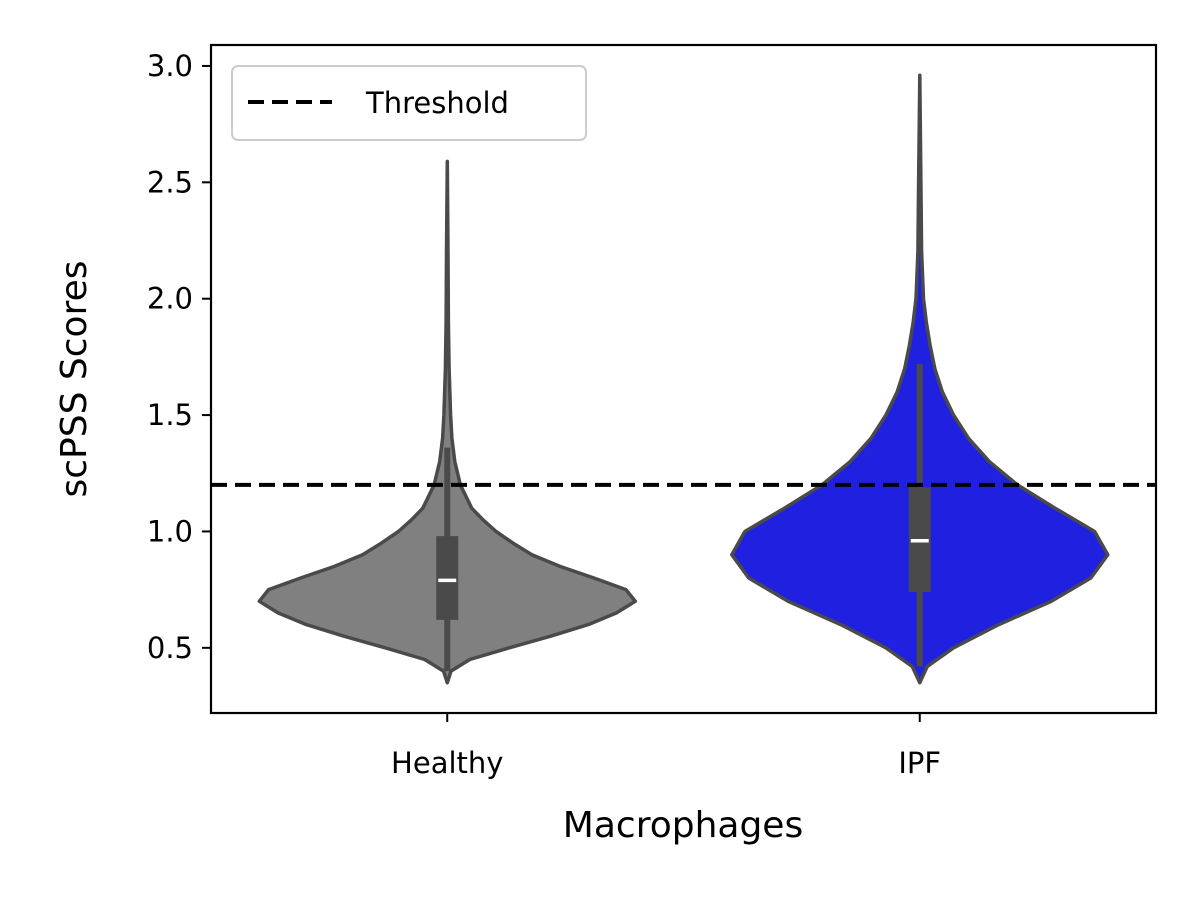 The height and width of the screenshot is (900, 1200). I want to click on y-tick-label: 1.0, so click(170, 531).